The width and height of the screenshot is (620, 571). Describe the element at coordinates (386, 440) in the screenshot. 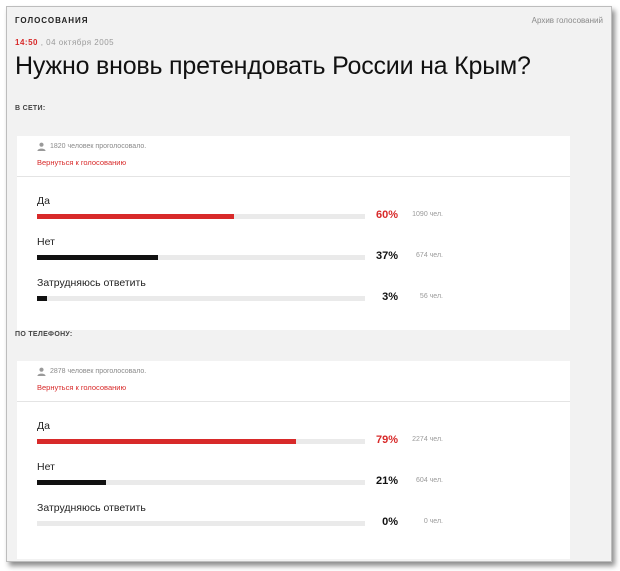

I see `option-percent: 79%` at that location.